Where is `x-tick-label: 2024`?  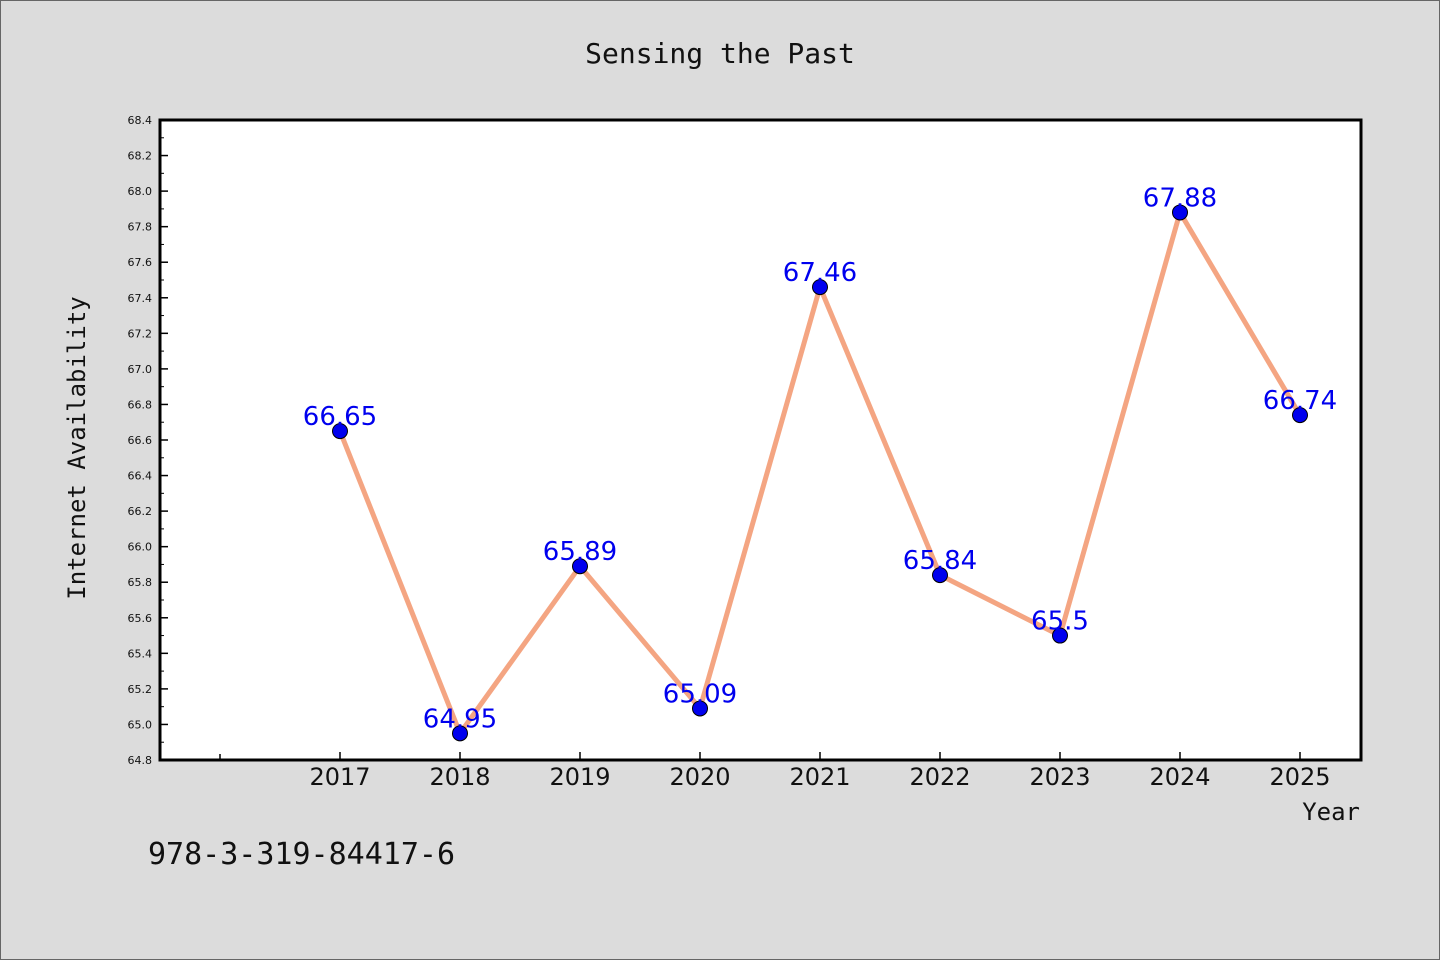
x-tick-label: 2024 is located at coordinates (1179, 777).